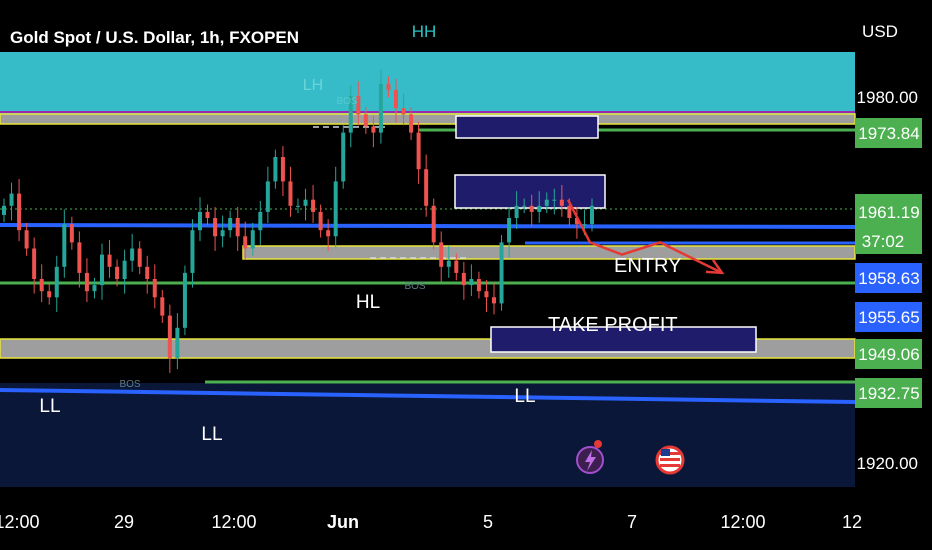  I want to click on price-badge-1955: 1955.65, so click(888, 317).